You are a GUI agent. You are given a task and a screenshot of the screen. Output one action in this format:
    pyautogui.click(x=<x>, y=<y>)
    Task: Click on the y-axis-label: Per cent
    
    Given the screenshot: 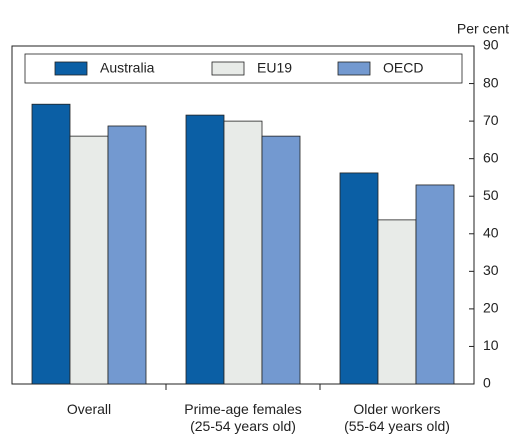 What is the action you would take?
    pyautogui.click(x=483, y=29)
    